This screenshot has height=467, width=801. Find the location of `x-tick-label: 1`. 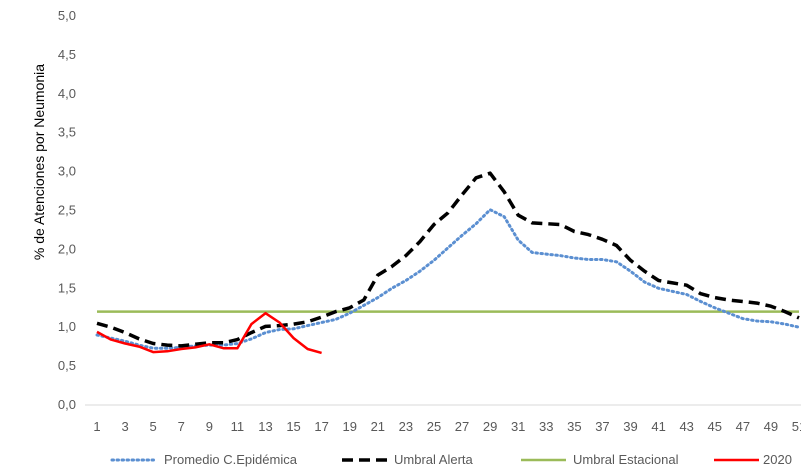

x-tick-label: 1 is located at coordinates (96, 426).